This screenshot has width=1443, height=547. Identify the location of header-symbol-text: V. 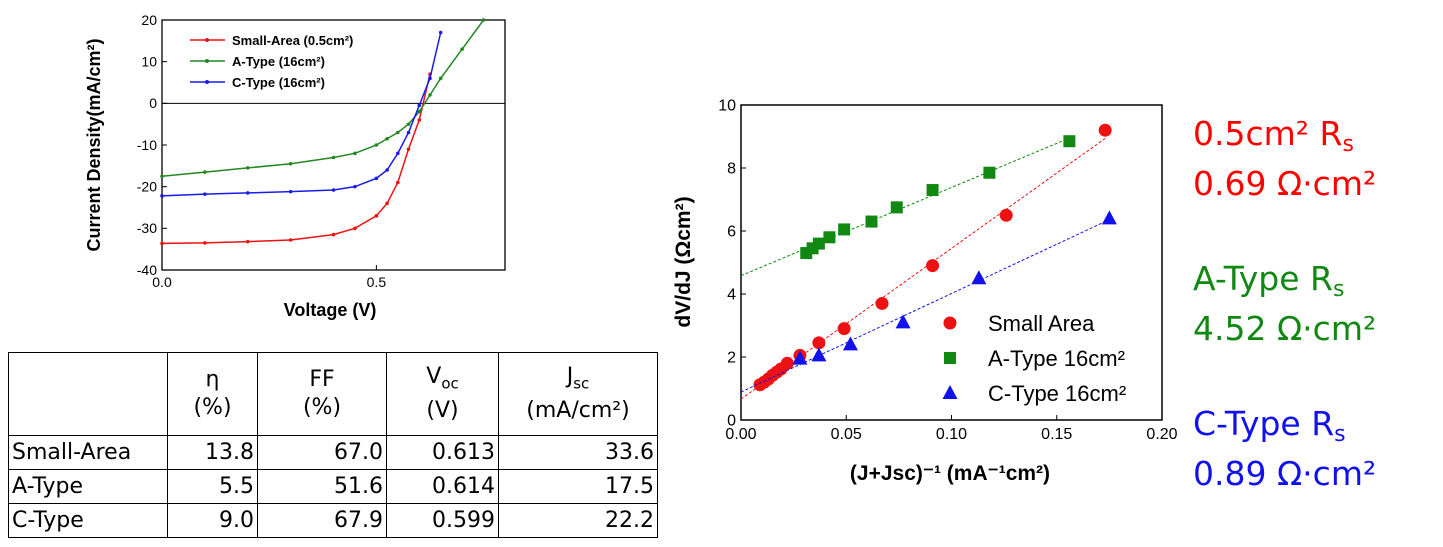
(434, 376).